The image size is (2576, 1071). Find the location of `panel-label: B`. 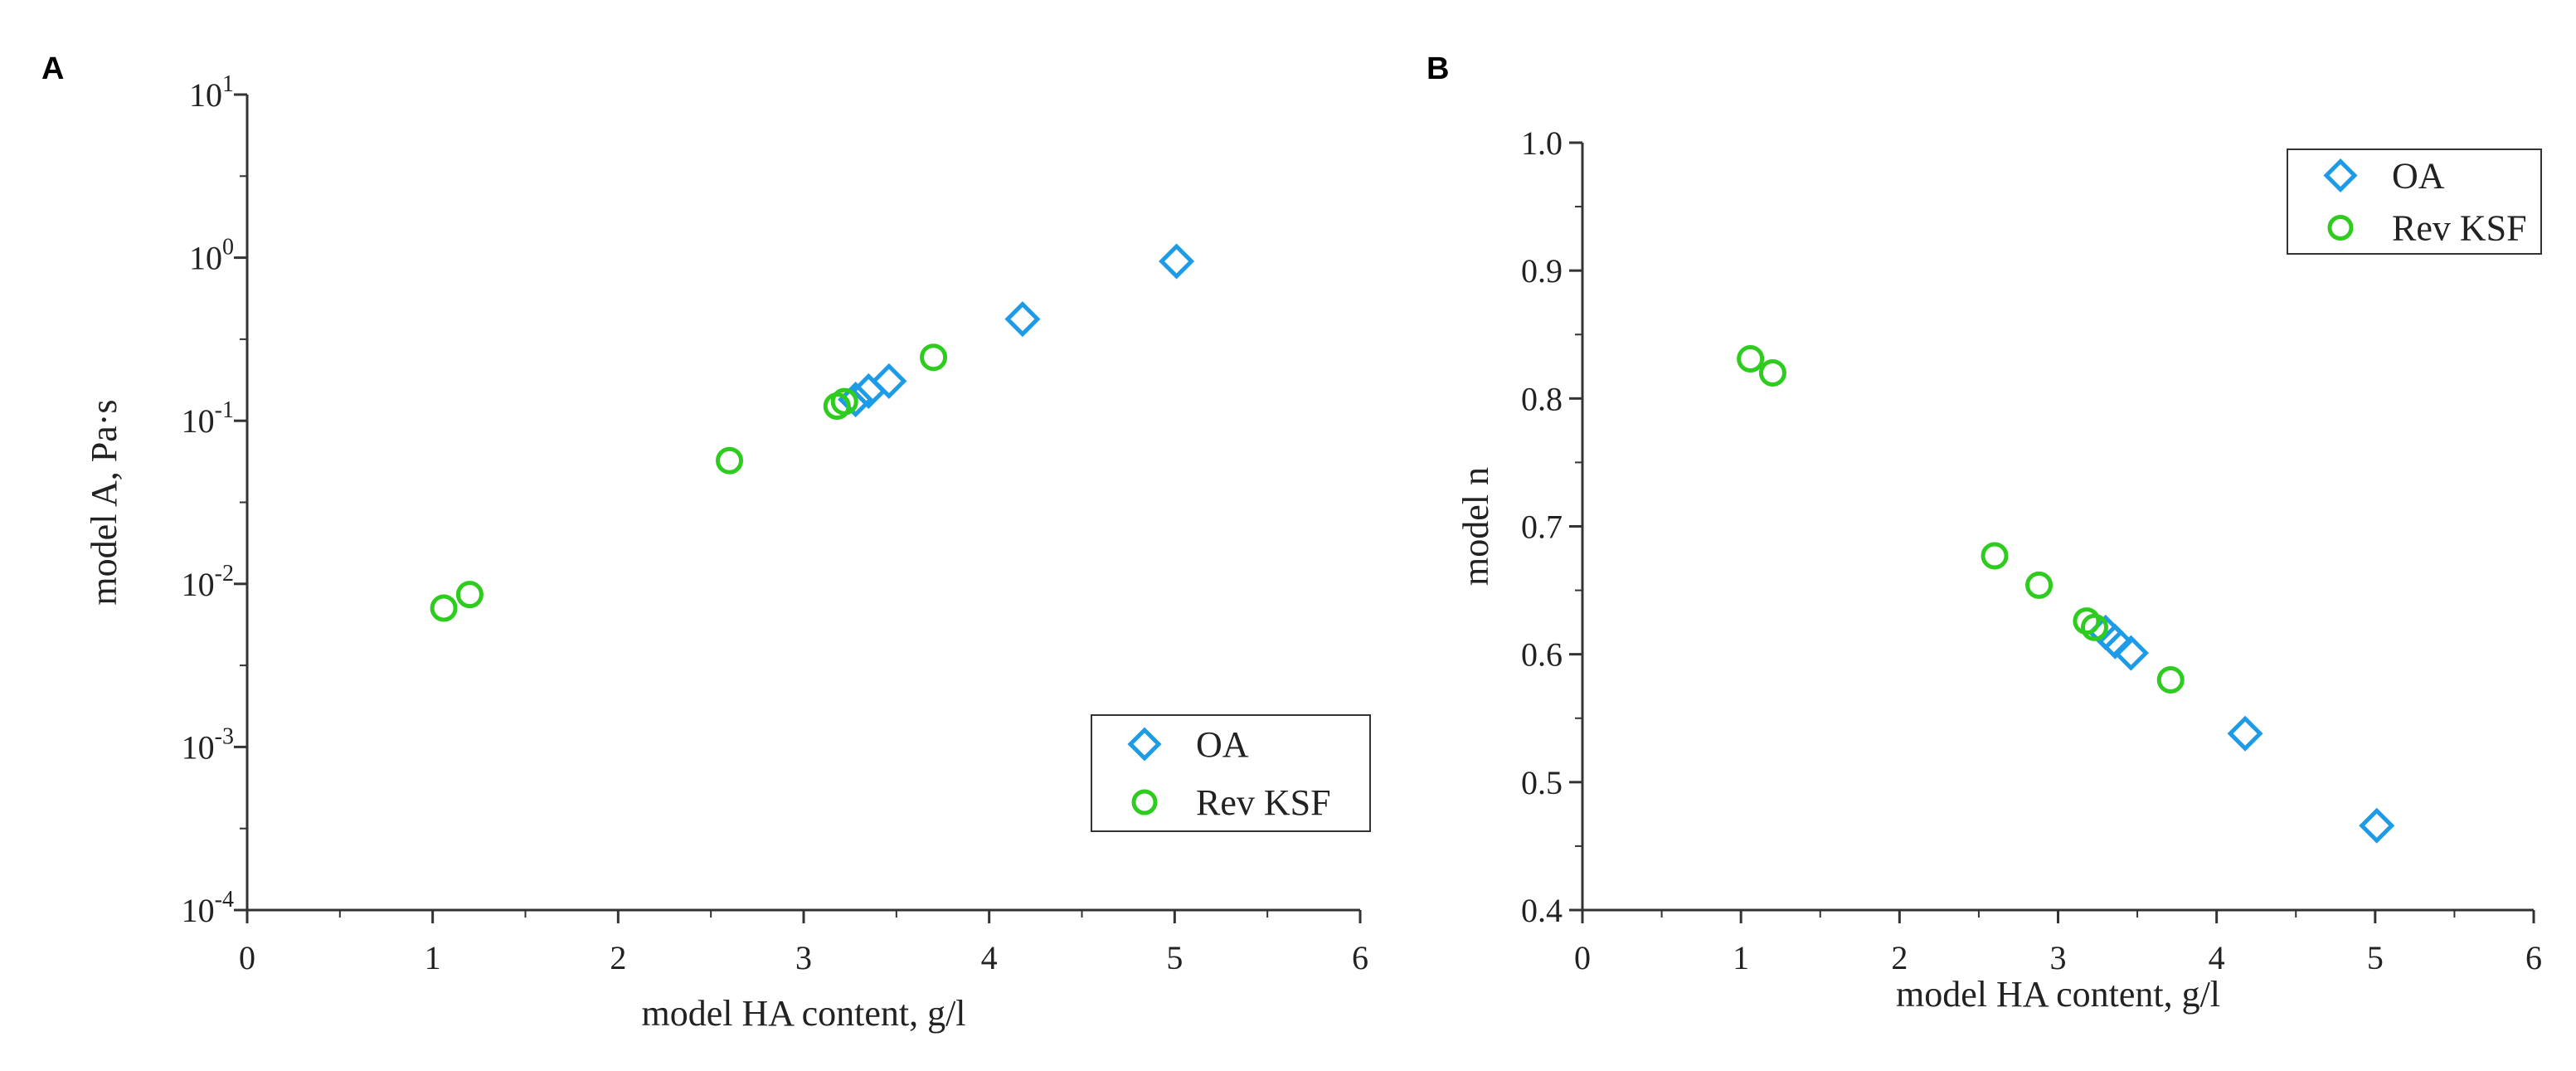

panel-label: B is located at coordinates (1438, 68).